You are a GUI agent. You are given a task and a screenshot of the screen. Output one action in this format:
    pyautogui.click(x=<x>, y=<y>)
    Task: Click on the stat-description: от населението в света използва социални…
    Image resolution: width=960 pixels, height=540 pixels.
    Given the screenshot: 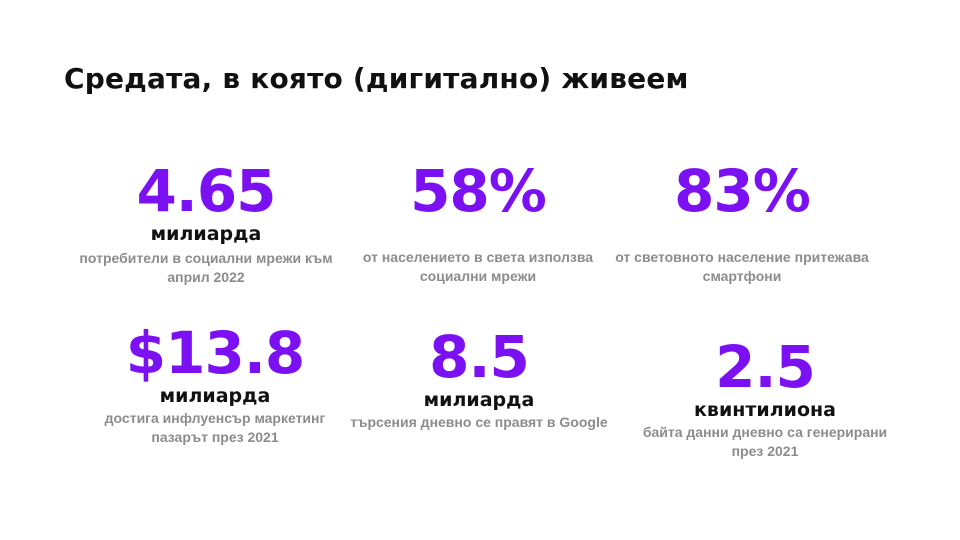 What is the action you would take?
    pyautogui.click(x=478, y=266)
    